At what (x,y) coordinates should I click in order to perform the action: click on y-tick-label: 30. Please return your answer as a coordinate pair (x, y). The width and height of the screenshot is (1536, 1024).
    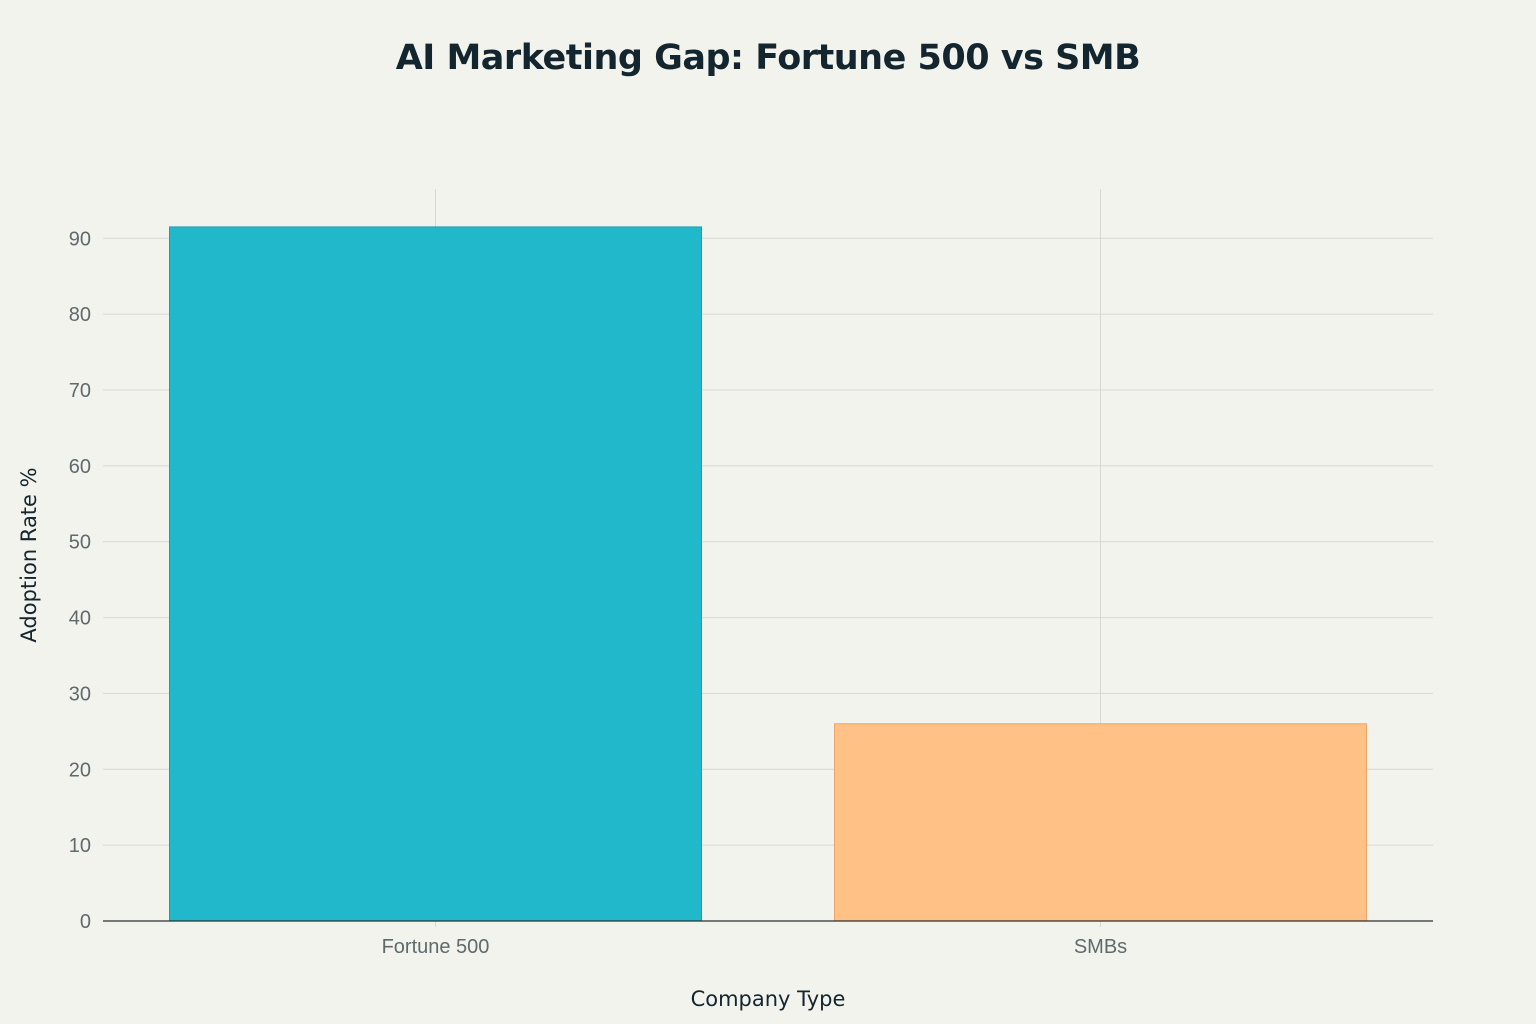
    Looking at the image, I should click on (80, 694).